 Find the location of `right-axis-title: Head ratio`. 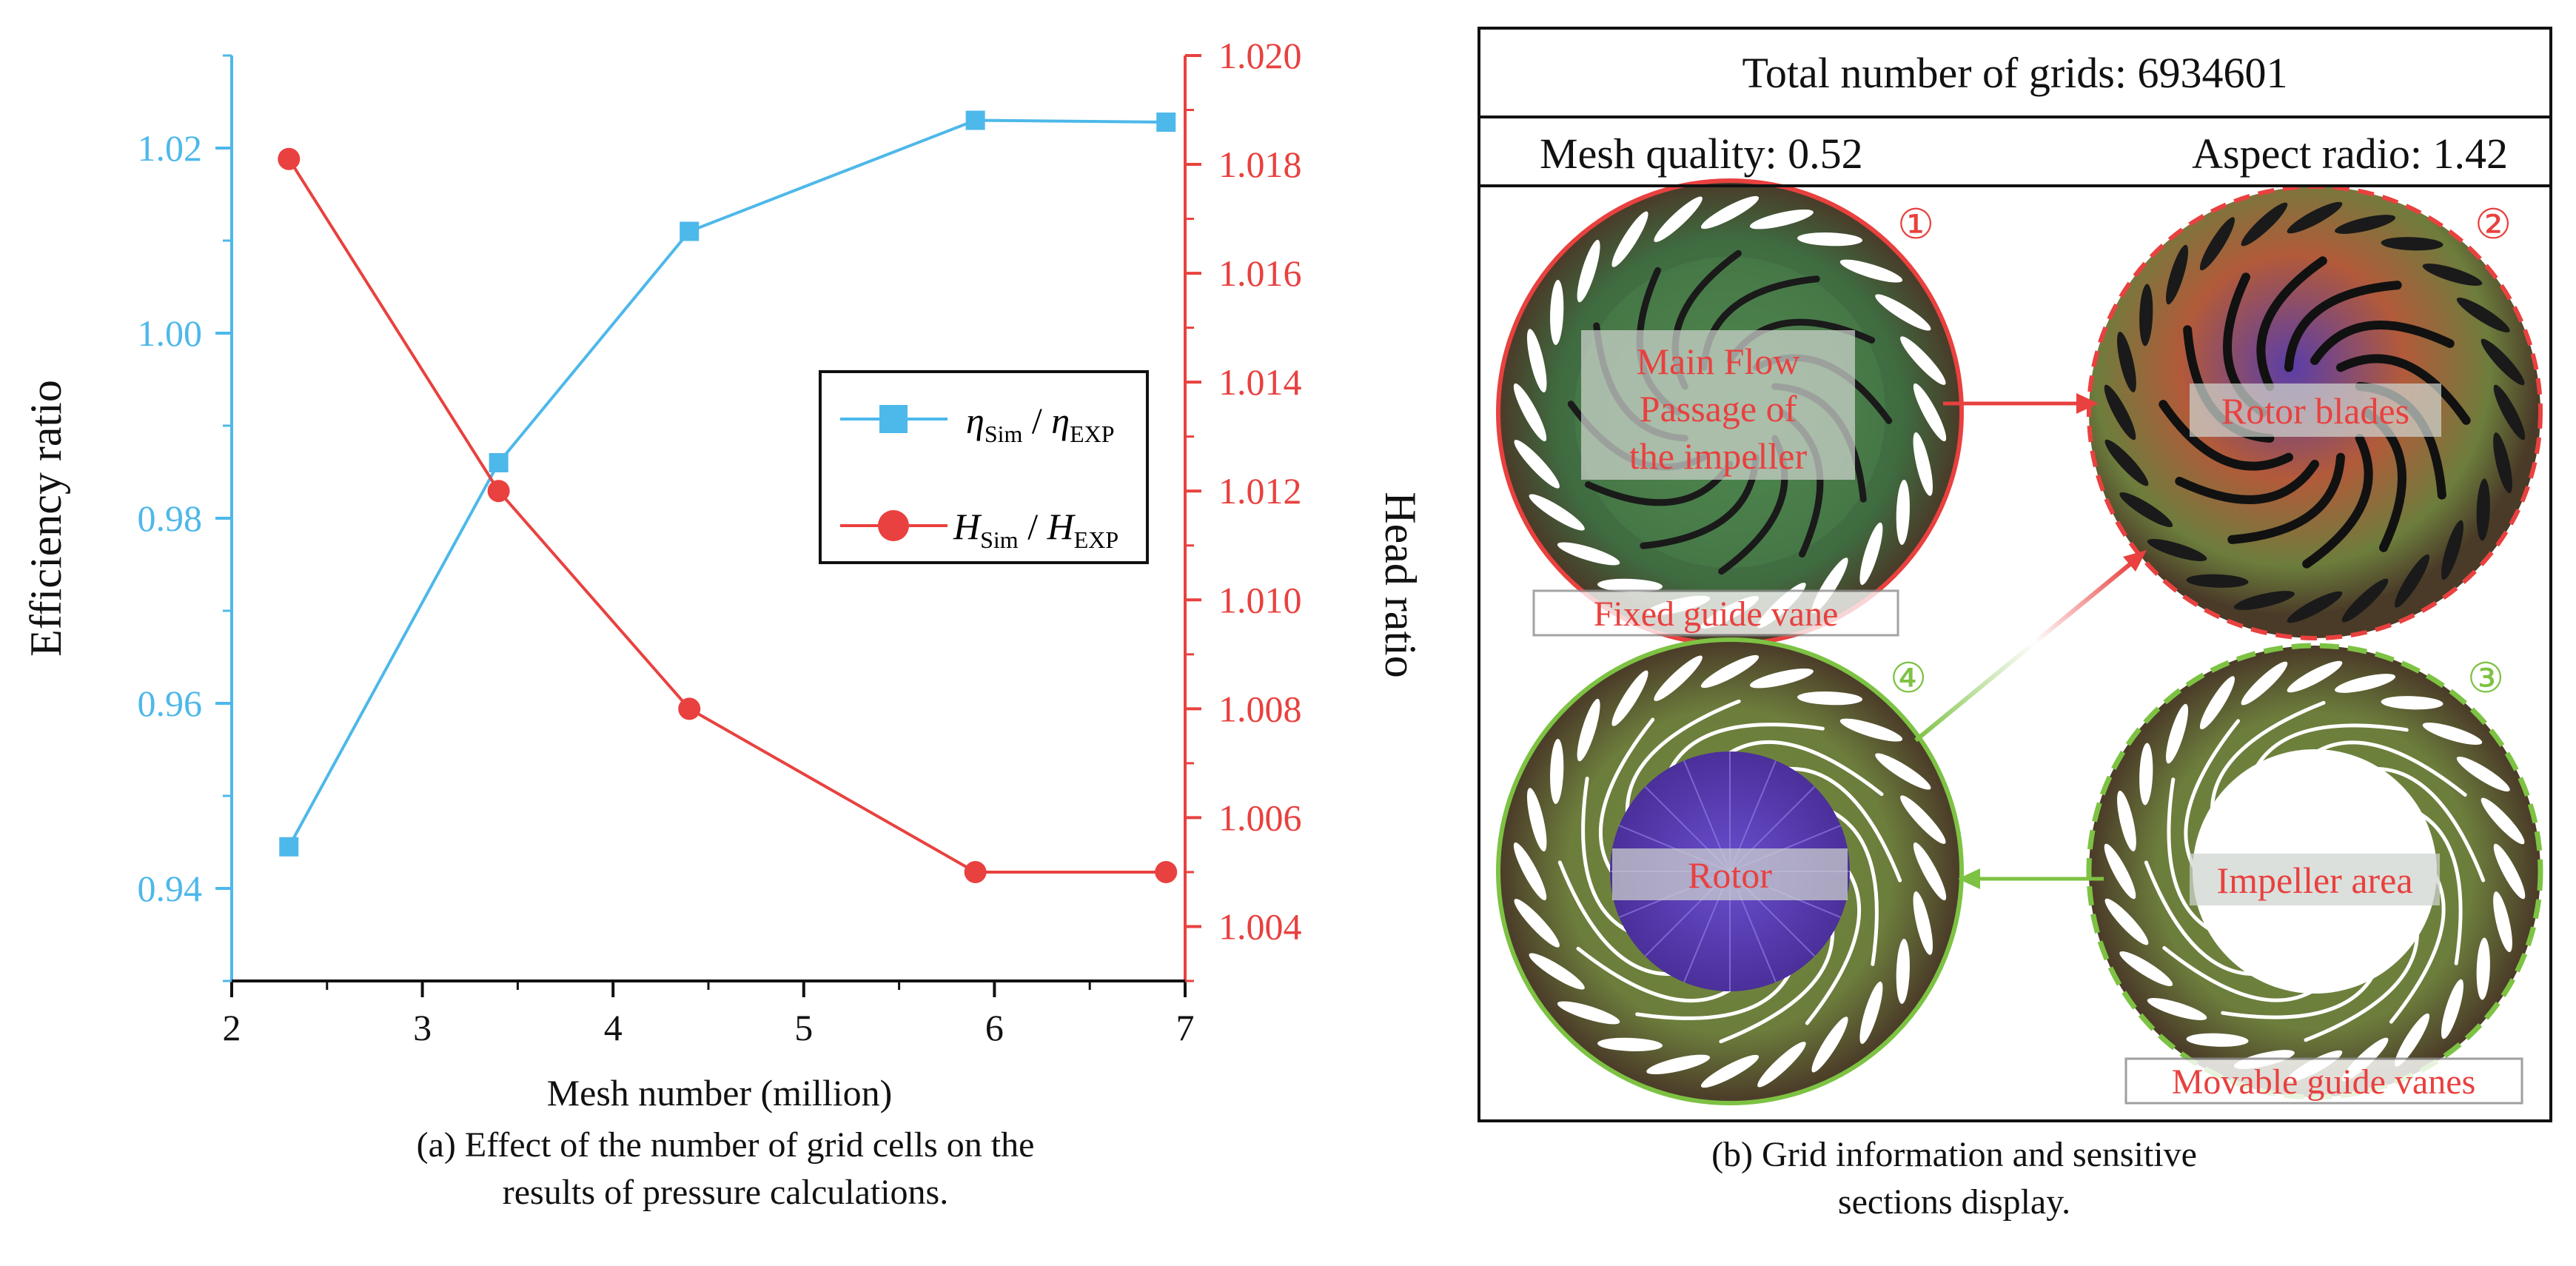

right-axis-title: Head ratio is located at coordinates (1400, 585).